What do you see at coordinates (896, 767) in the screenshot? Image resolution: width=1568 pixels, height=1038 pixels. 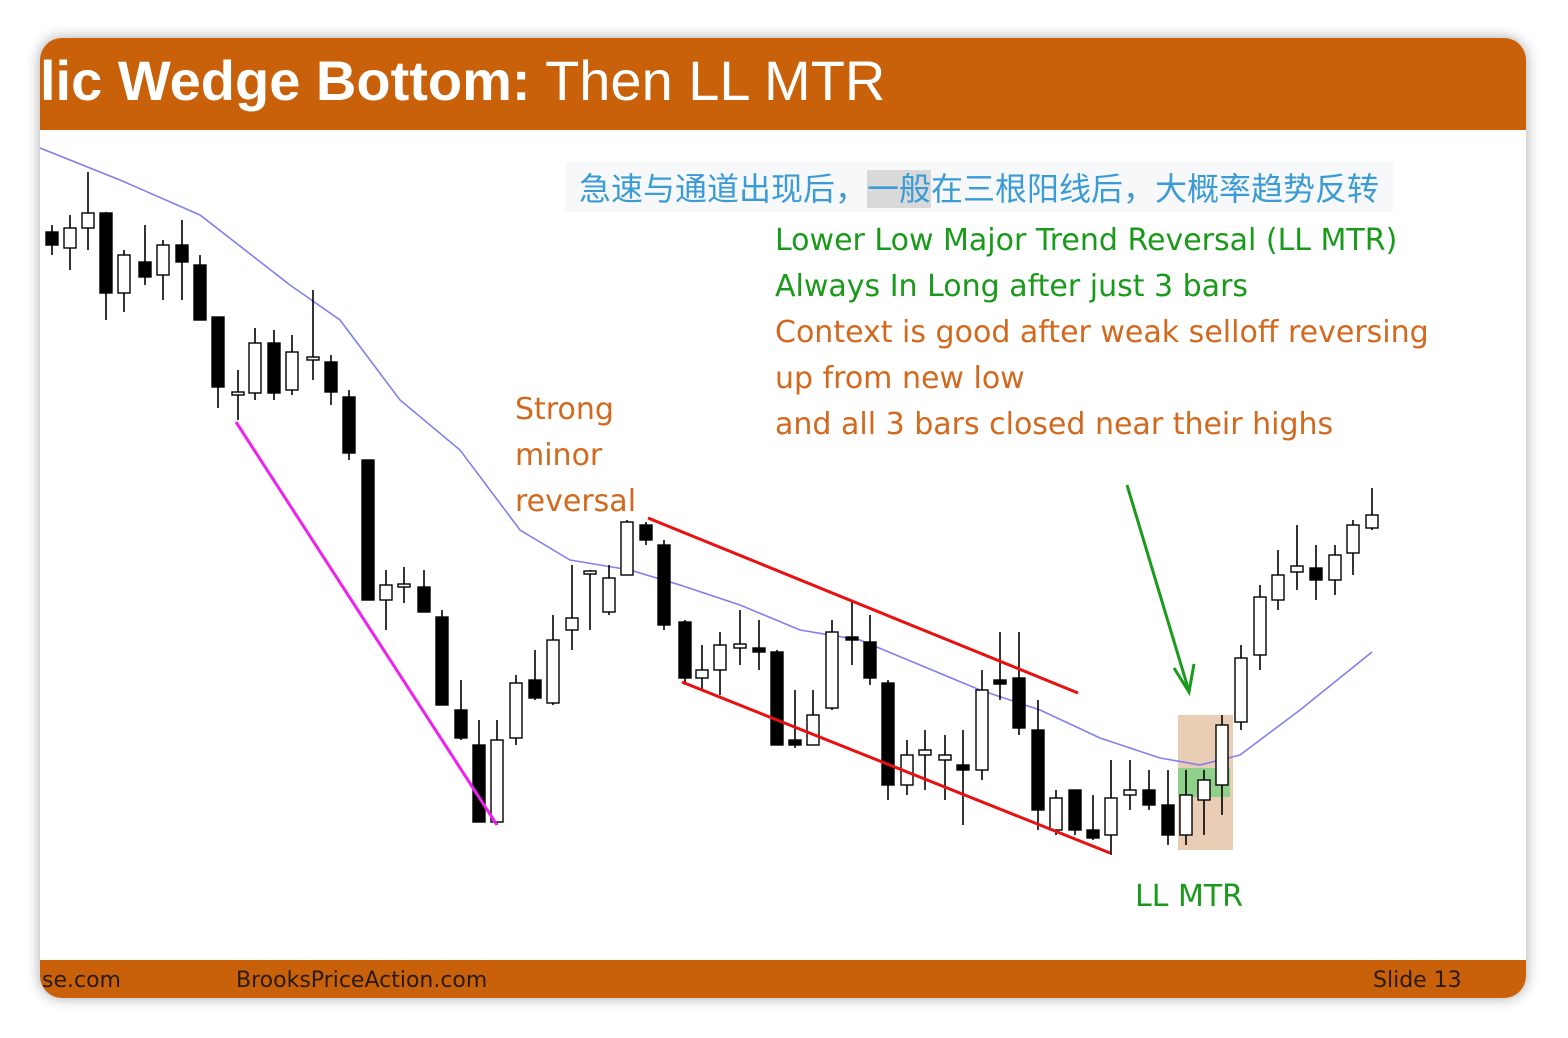 I see `channel-bottom` at bounding box center [896, 767].